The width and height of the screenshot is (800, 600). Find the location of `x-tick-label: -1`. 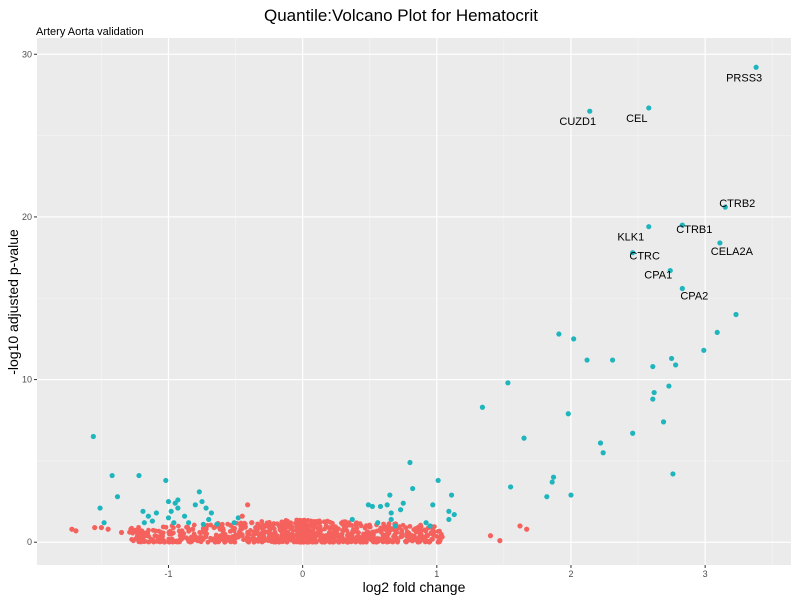

x-tick-label: -1 is located at coordinates (168, 574).